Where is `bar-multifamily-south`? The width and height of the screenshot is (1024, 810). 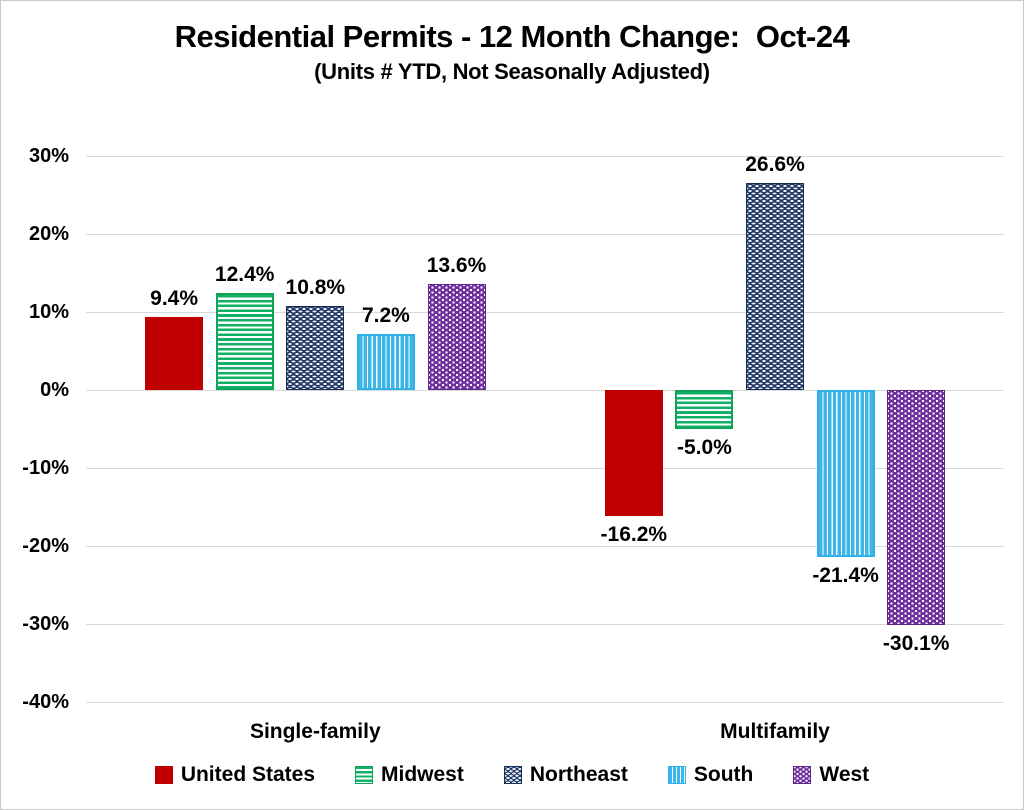
bar-multifamily-south is located at coordinates (845, 473).